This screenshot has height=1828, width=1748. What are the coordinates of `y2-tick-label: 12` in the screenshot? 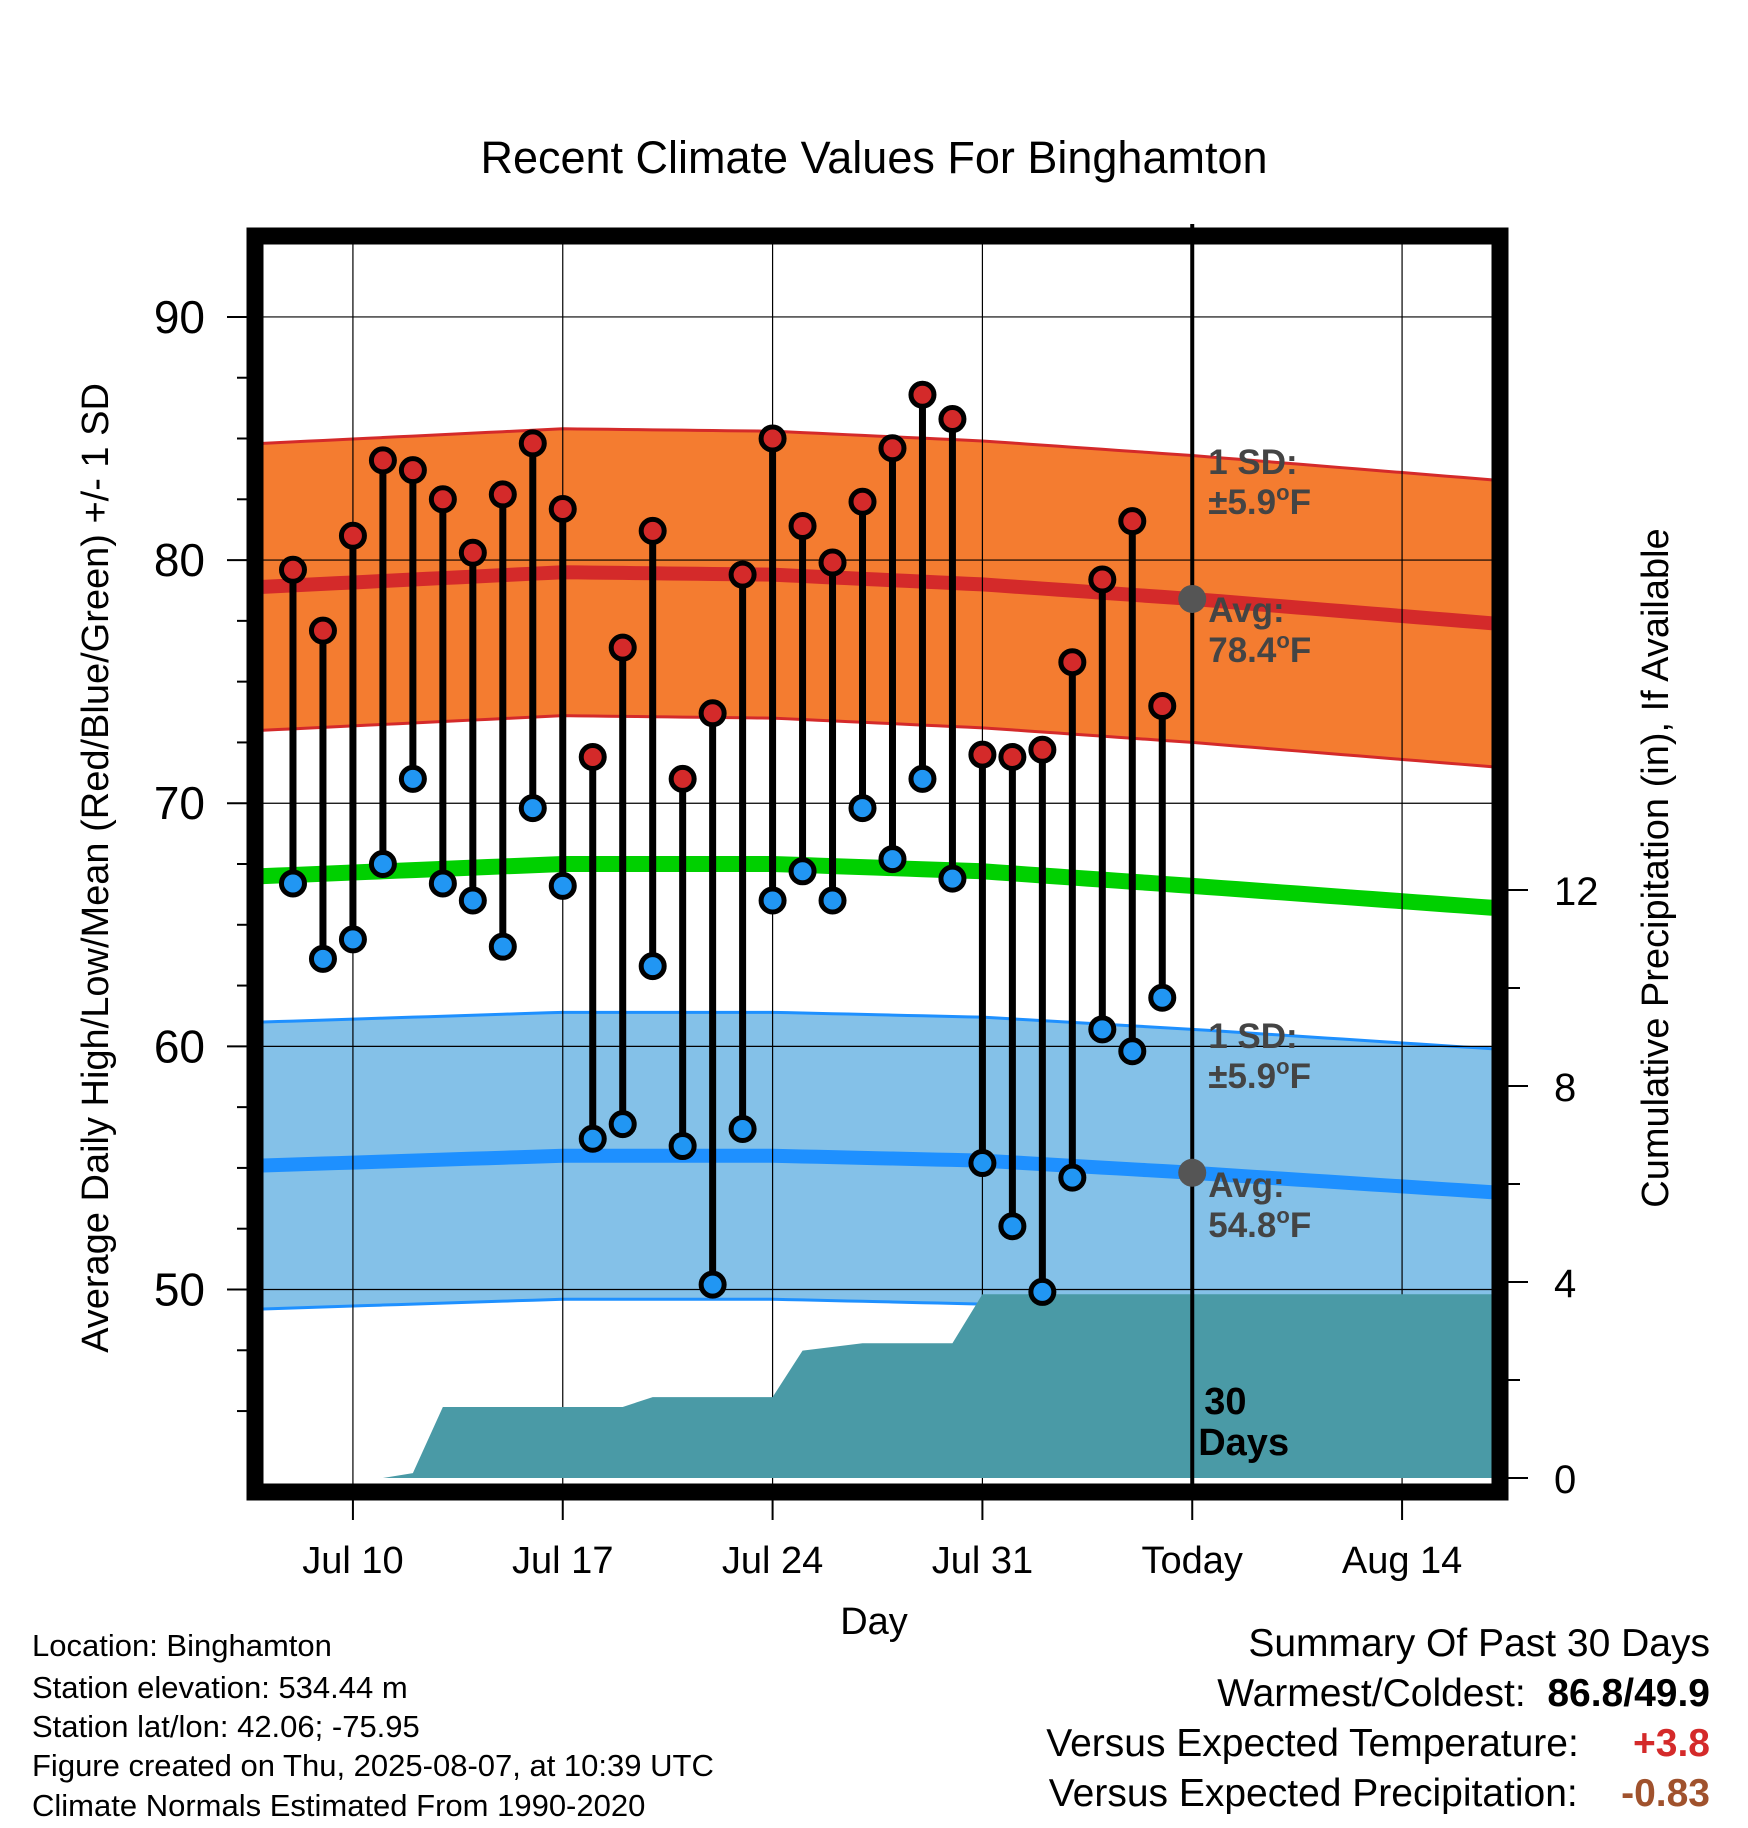 It's located at (1576, 892).